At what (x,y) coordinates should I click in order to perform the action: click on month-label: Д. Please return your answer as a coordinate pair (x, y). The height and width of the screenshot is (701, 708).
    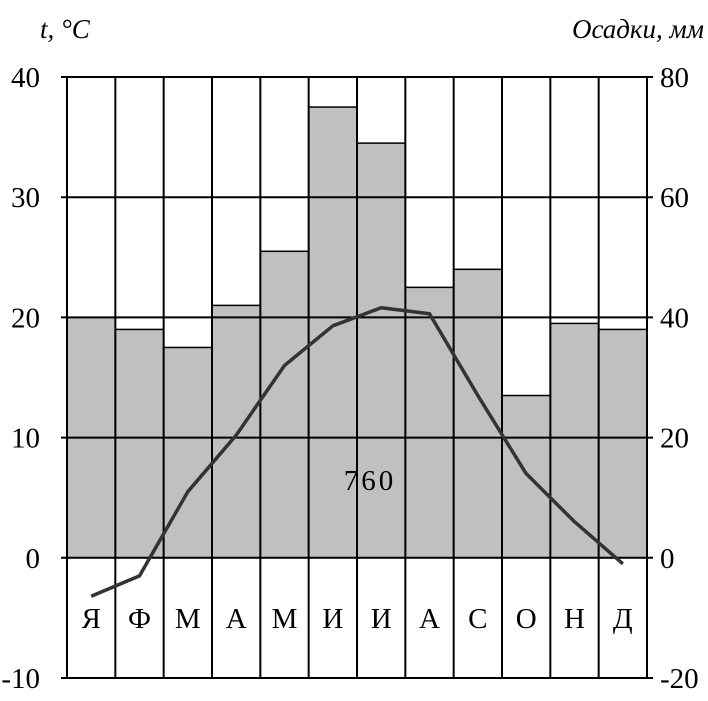
    Looking at the image, I should click on (623, 619).